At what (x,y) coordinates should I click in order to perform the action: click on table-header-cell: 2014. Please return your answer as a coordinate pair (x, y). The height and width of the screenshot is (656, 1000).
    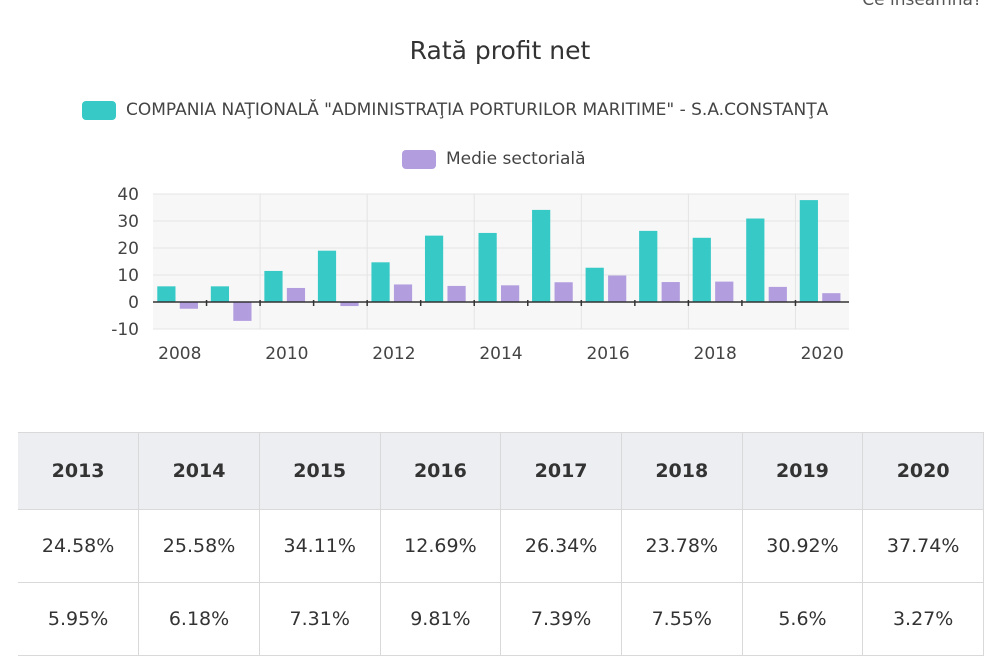
    Looking at the image, I should click on (199, 471).